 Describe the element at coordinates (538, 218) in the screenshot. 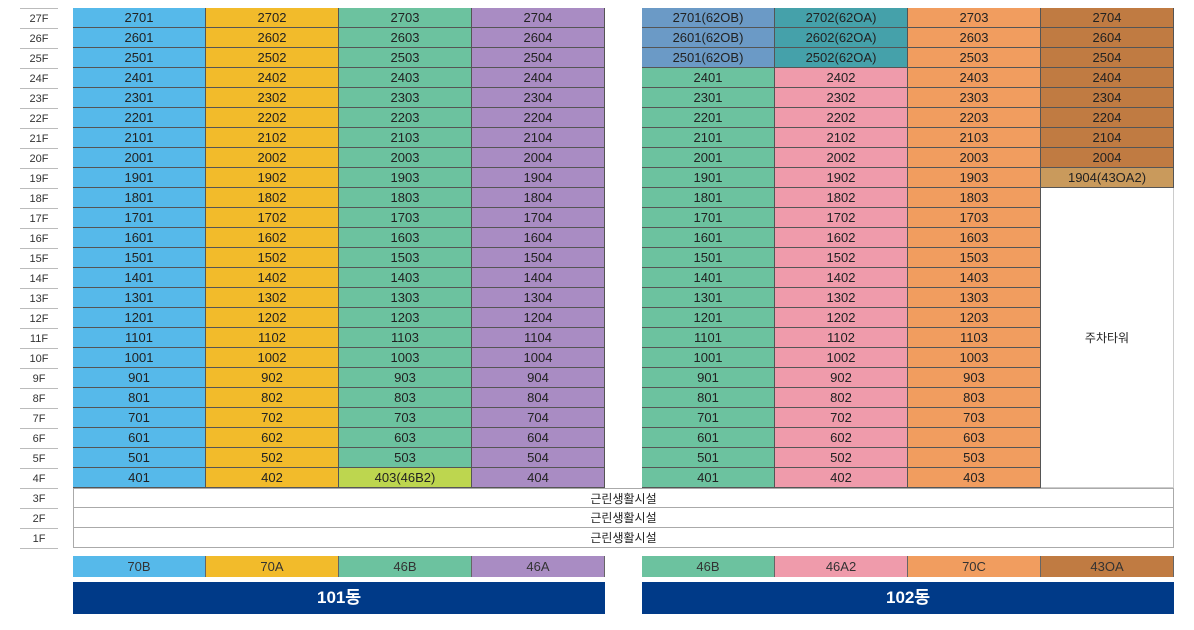

I see `unit-cell: 1704` at that location.